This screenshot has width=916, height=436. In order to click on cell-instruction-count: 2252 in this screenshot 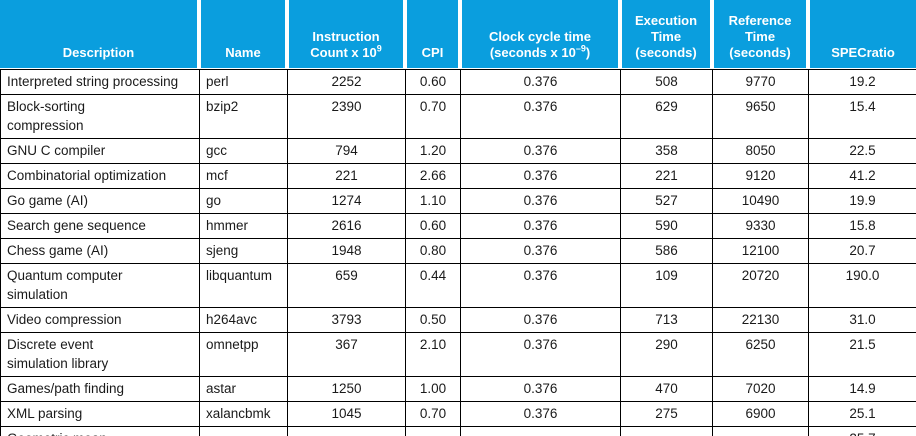, I will do `click(346, 82)`.